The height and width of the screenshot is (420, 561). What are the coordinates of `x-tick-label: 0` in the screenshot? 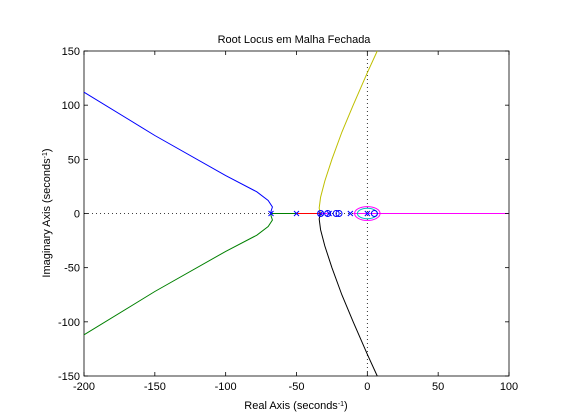 It's located at (367, 387).